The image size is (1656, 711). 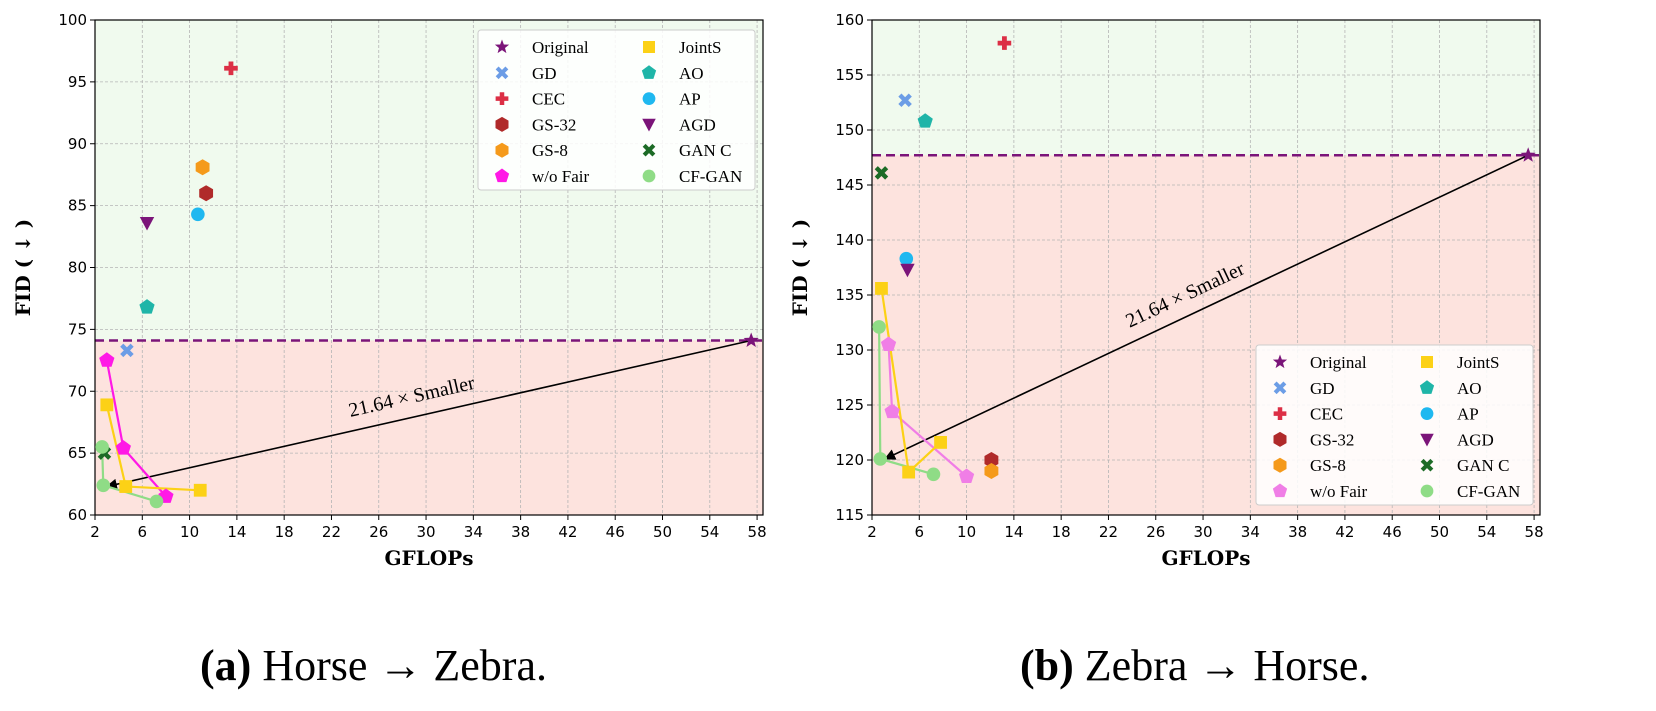 What do you see at coordinates (77, 144) in the screenshot?
I see `y-tick-label: 90` at bounding box center [77, 144].